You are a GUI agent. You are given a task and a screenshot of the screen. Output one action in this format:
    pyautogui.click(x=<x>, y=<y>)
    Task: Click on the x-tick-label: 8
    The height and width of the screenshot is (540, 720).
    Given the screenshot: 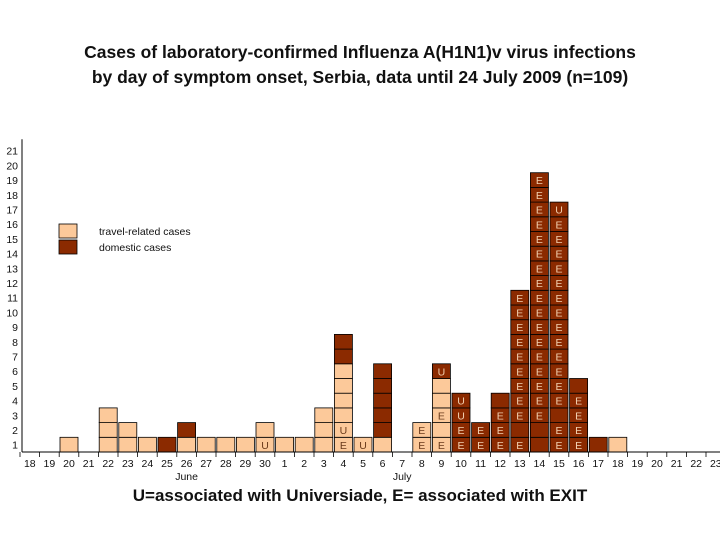 What is the action you would take?
    pyautogui.click(x=422, y=464)
    